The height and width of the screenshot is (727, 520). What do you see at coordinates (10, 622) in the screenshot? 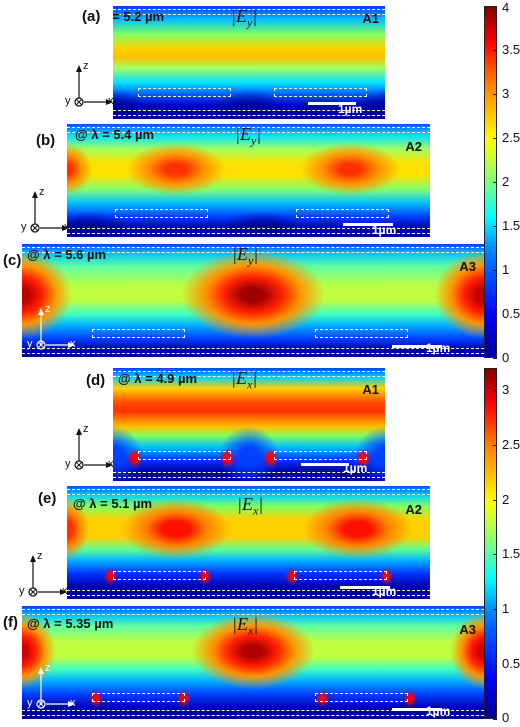
I see `panel-f-label: (f)` at bounding box center [10, 622].